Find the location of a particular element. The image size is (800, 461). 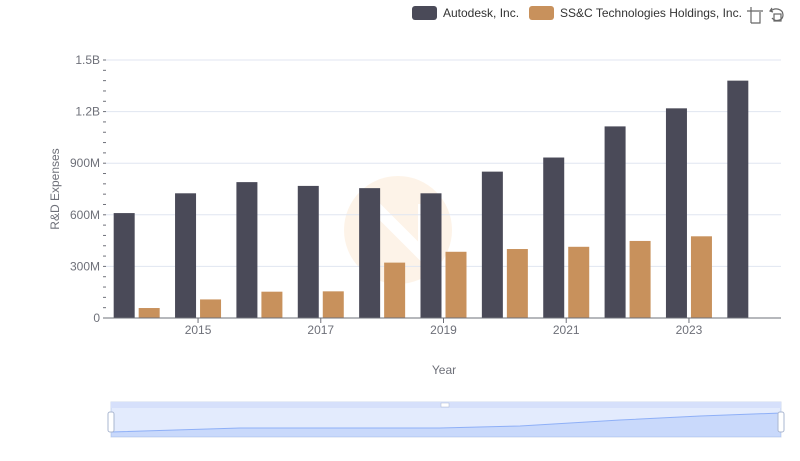

y-tick-label: 1.5B is located at coordinates (87, 60).